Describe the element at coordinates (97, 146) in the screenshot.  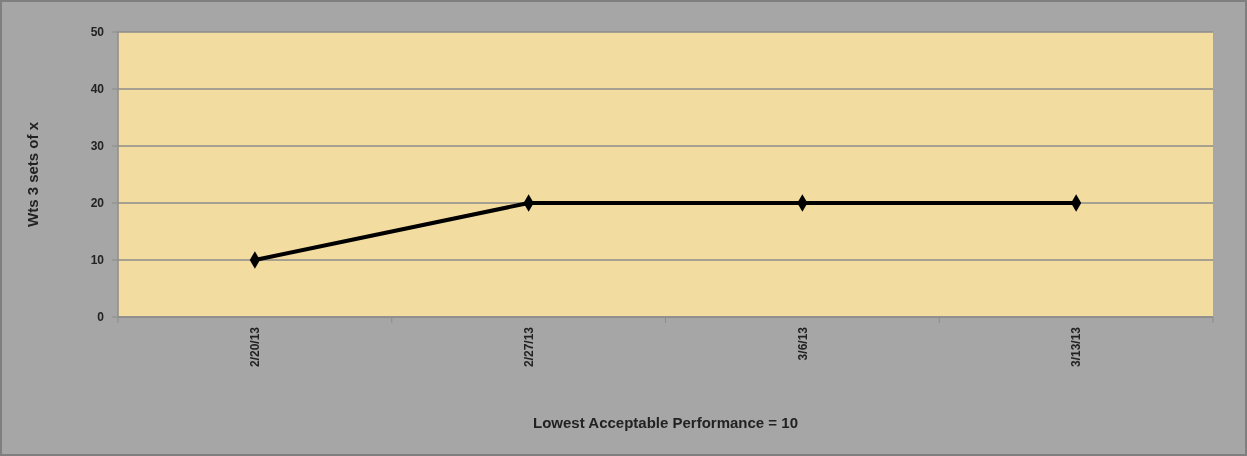
I see `y-tick-label: 30` at that location.